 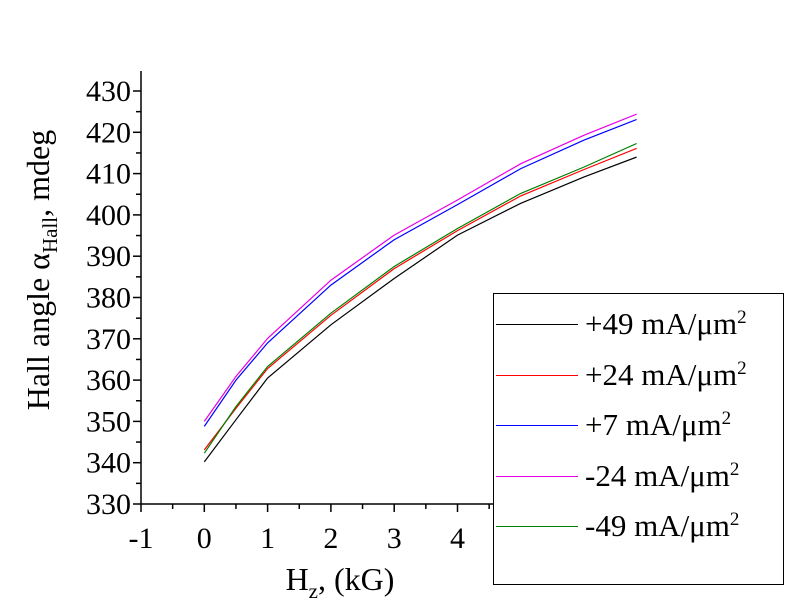 I want to click on legend-item: +7 mA/μm2, so click(x=639, y=425).